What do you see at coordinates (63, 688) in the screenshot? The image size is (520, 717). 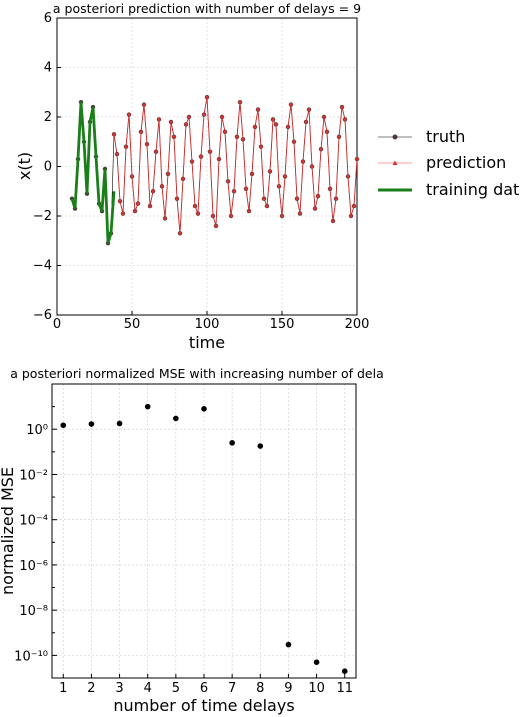 I see `x-tick-label: 1` at bounding box center [63, 688].